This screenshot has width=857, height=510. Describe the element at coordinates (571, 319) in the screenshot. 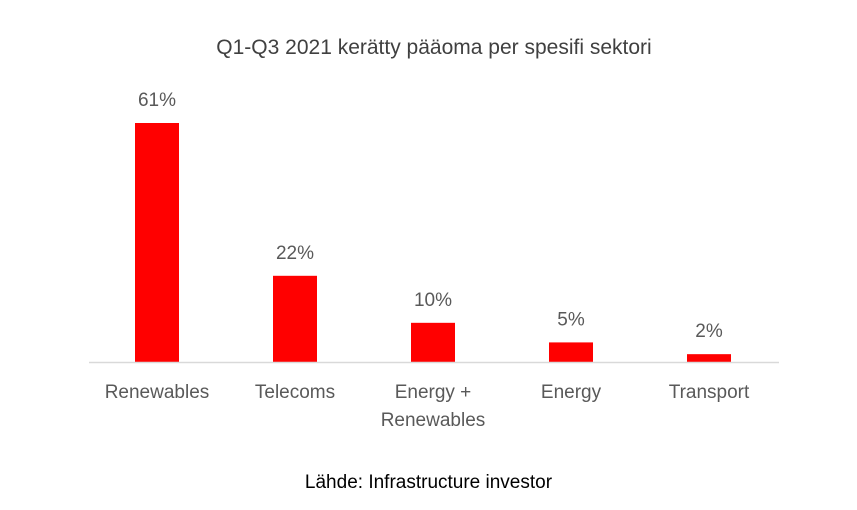

I see `data-label-3: 5%` at that location.